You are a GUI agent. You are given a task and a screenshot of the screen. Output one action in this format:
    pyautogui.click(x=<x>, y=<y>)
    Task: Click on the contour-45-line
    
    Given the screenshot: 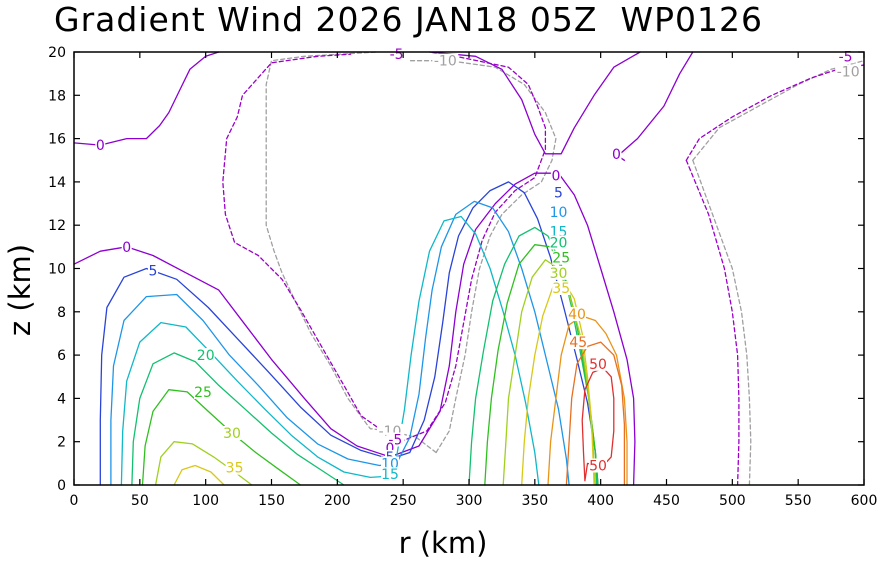 What is the action you would take?
    pyautogui.click(x=595, y=413)
    